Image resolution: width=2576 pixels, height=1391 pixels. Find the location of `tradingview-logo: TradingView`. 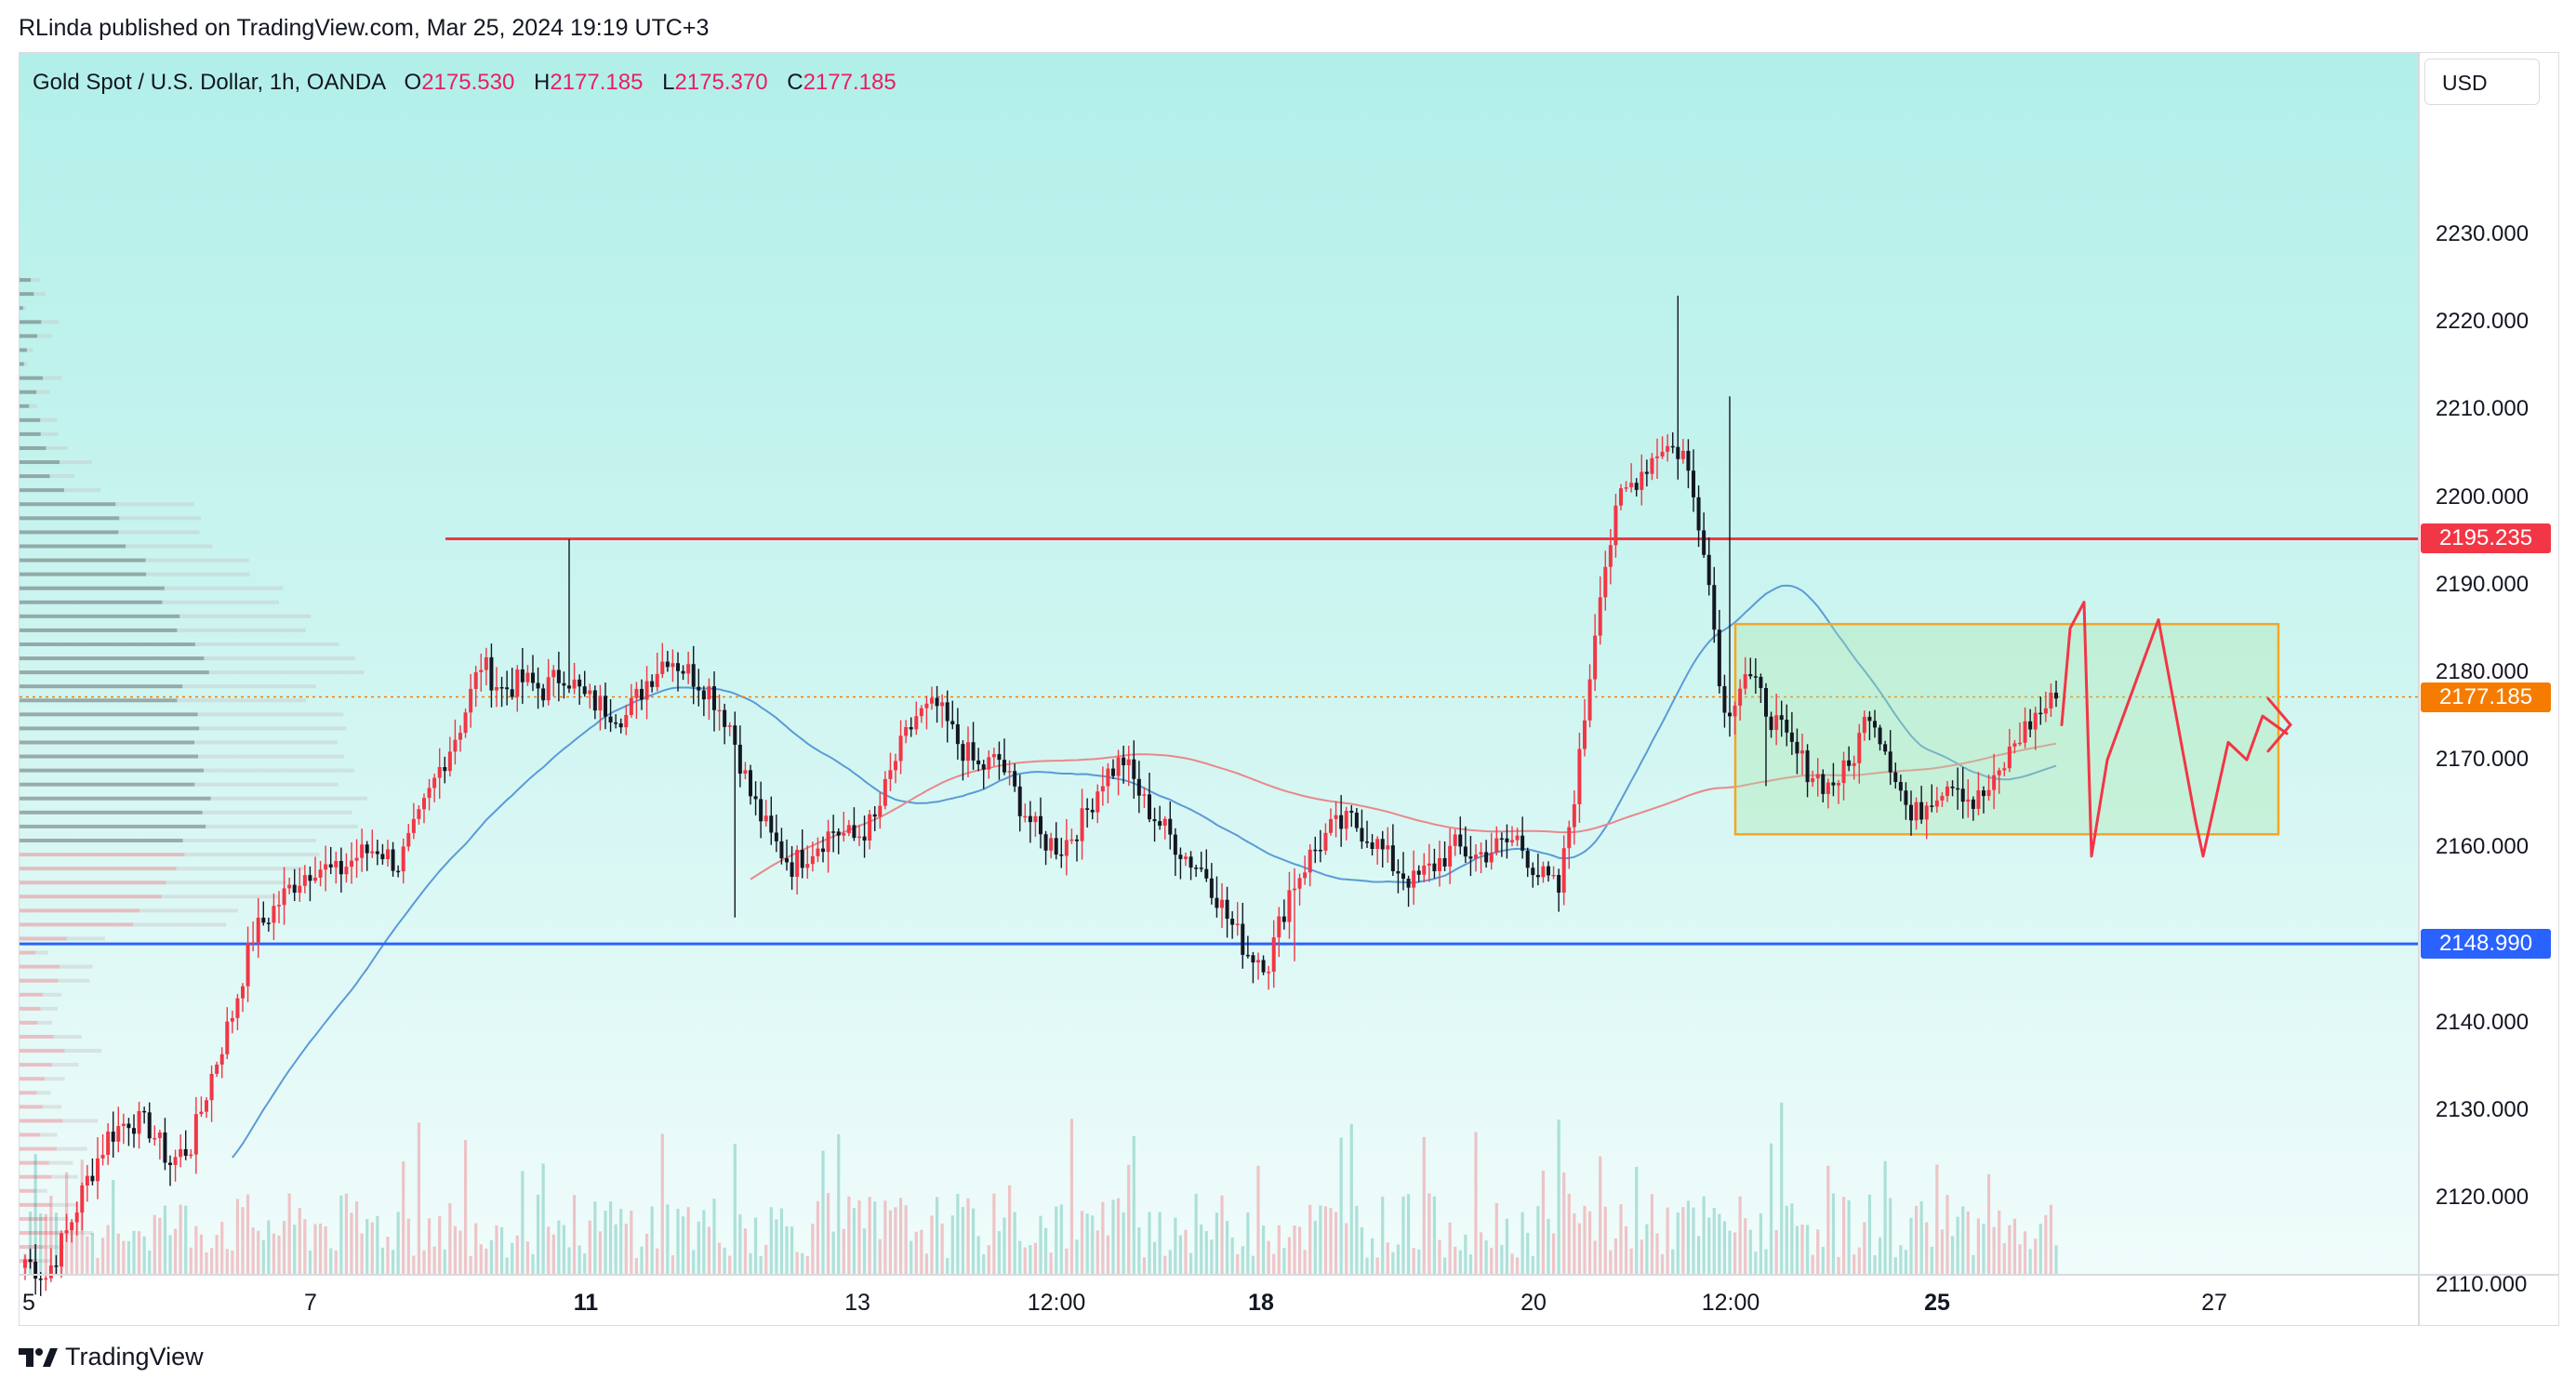

tradingview-logo: TradingView is located at coordinates (111, 1357).